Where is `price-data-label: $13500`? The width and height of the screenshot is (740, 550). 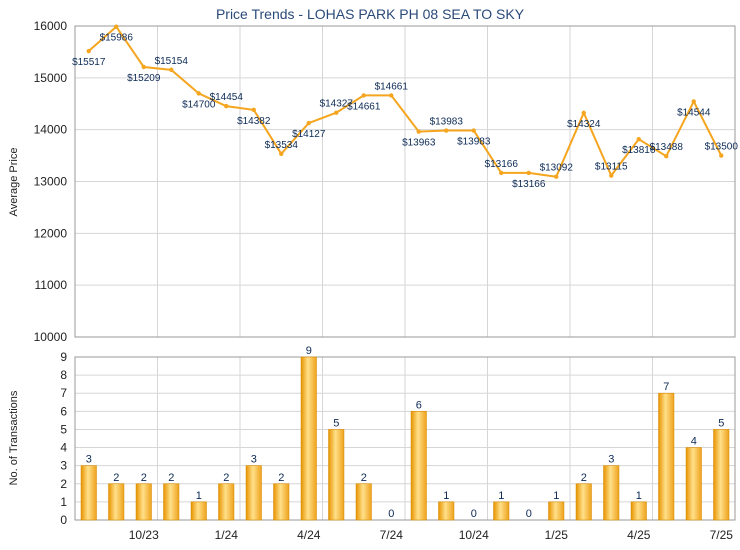
price-data-label: $13500 is located at coordinates (722, 147).